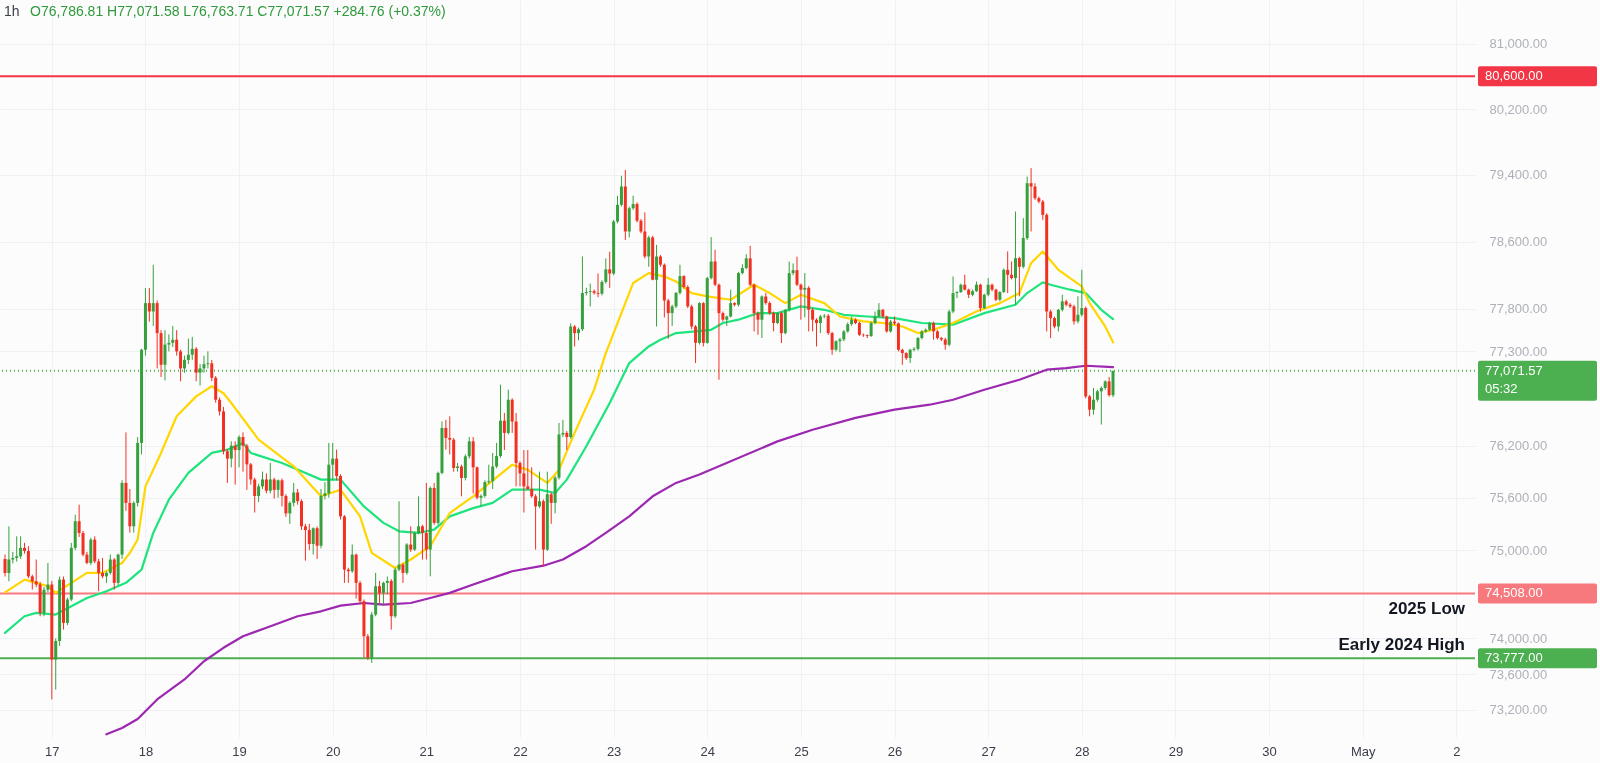  Describe the element at coordinates (238, 11) in the screenshot. I see `annotation: O76,786.81 H77,071.58 L76,763.71 C77,071.57 +284.76 (+0.37%)` at that location.